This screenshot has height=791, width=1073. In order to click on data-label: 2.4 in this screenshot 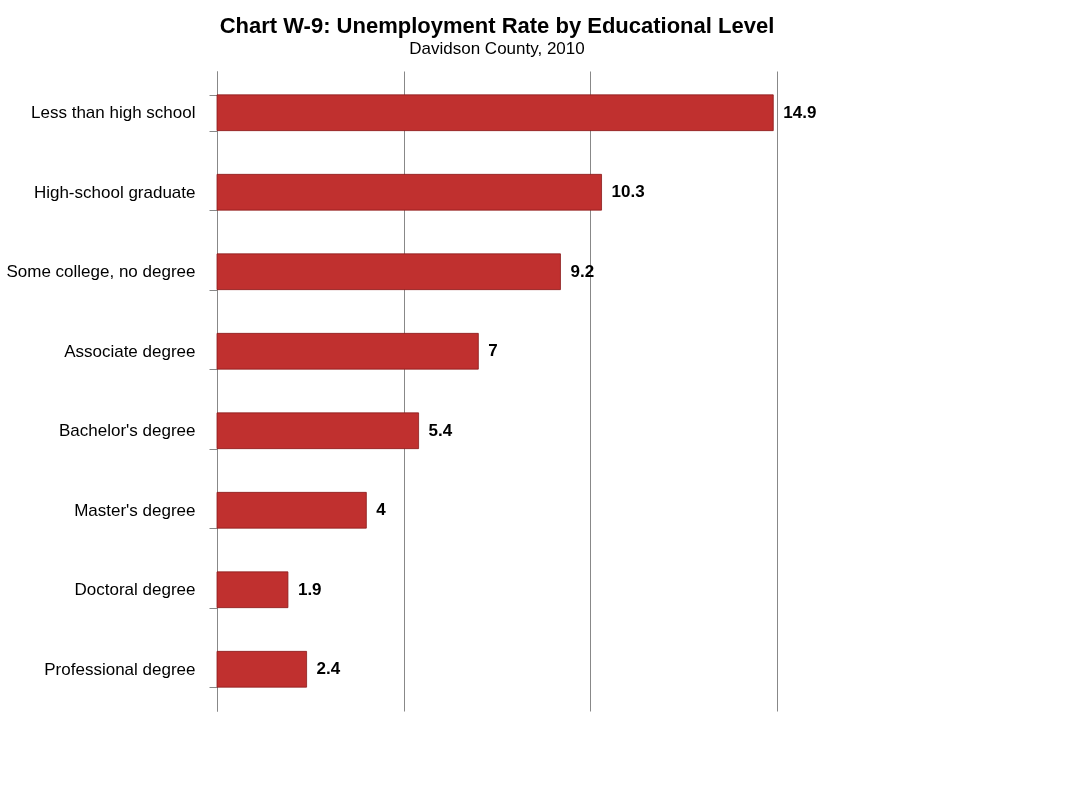, I will do `click(328, 669)`.